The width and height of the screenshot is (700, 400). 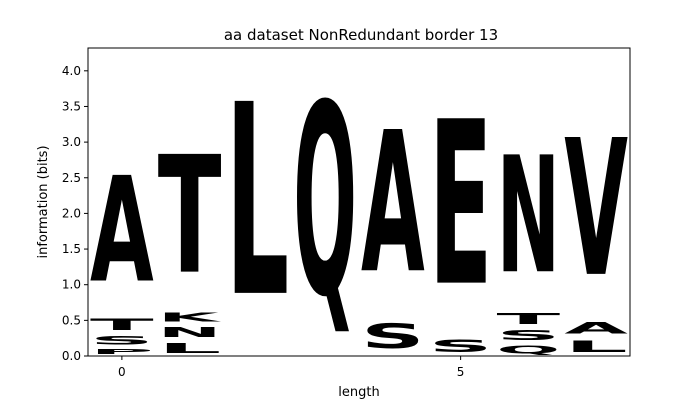 I want to click on y-tick-label: 2.5, so click(x=71, y=178).